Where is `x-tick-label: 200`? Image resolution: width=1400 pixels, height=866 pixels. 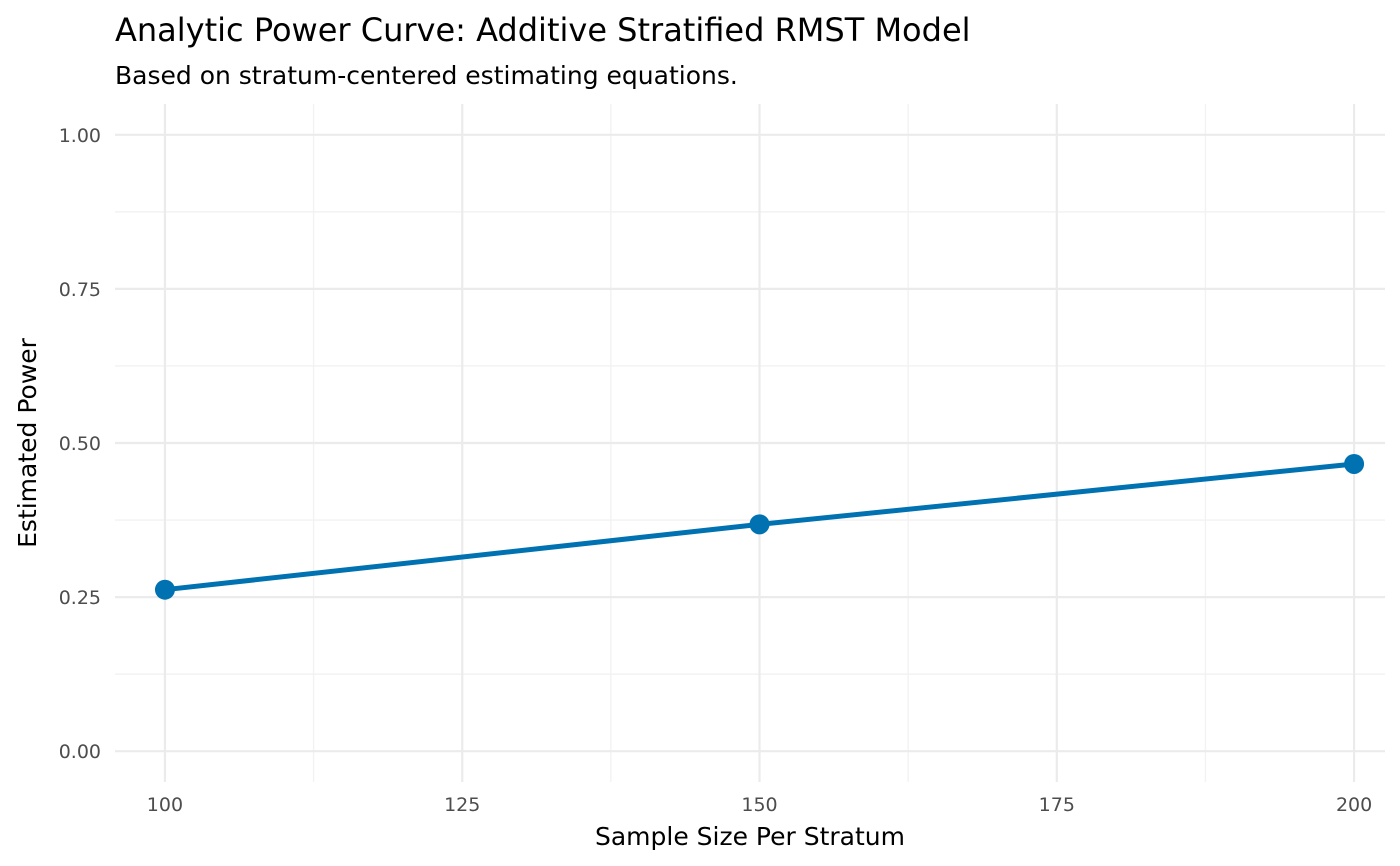 x-tick-label: 200 is located at coordinates (1354, 805).